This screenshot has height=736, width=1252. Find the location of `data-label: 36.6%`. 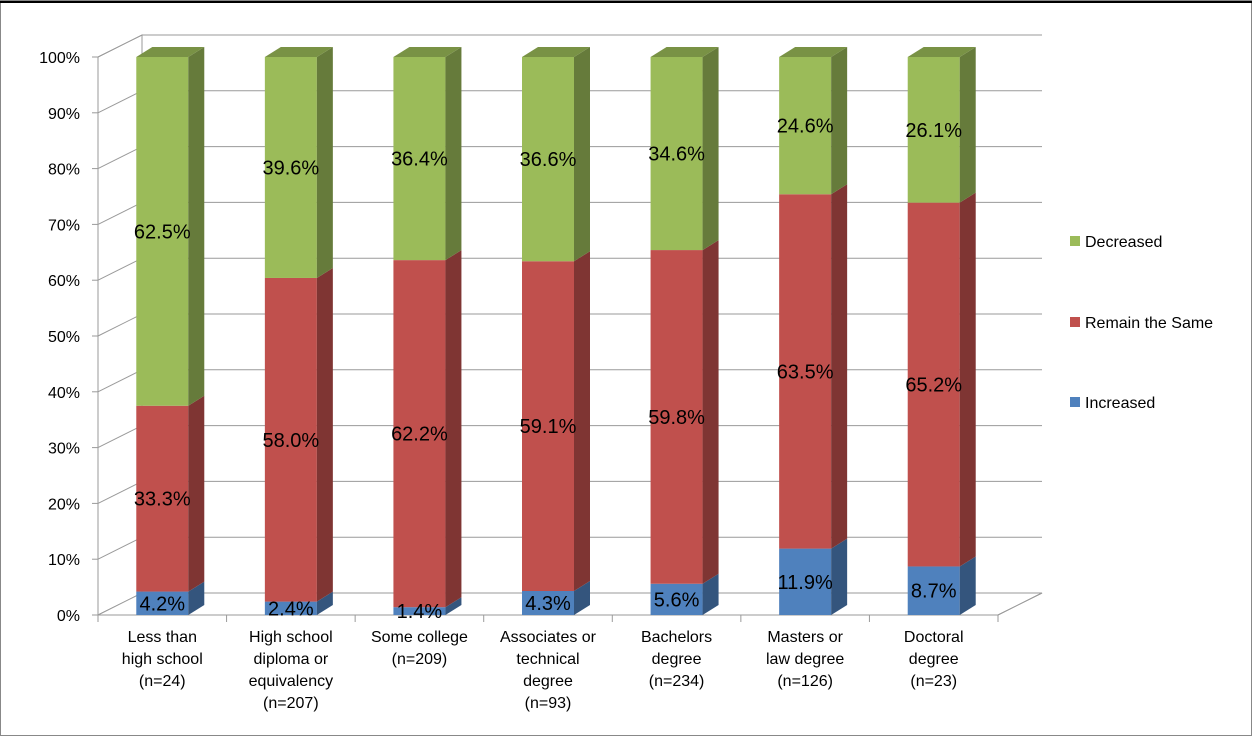

data-label: 36.6% is located at coordinates (548, 160).